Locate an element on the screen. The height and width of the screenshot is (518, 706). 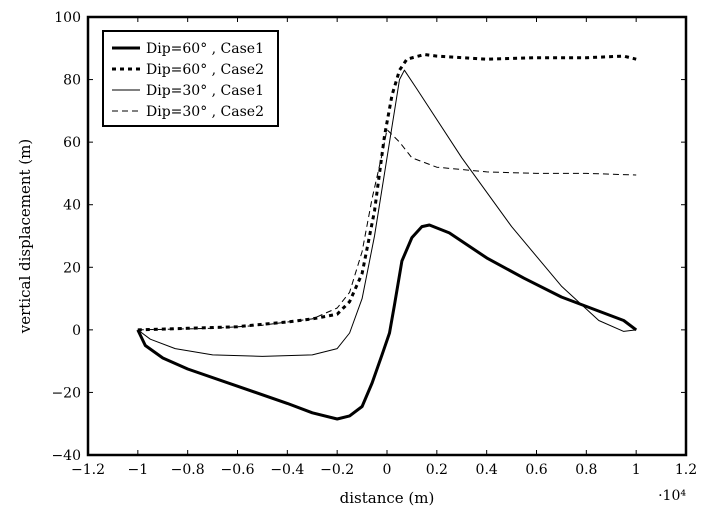
x-tick-label: 1.2 is located at coordinates (686, 470).